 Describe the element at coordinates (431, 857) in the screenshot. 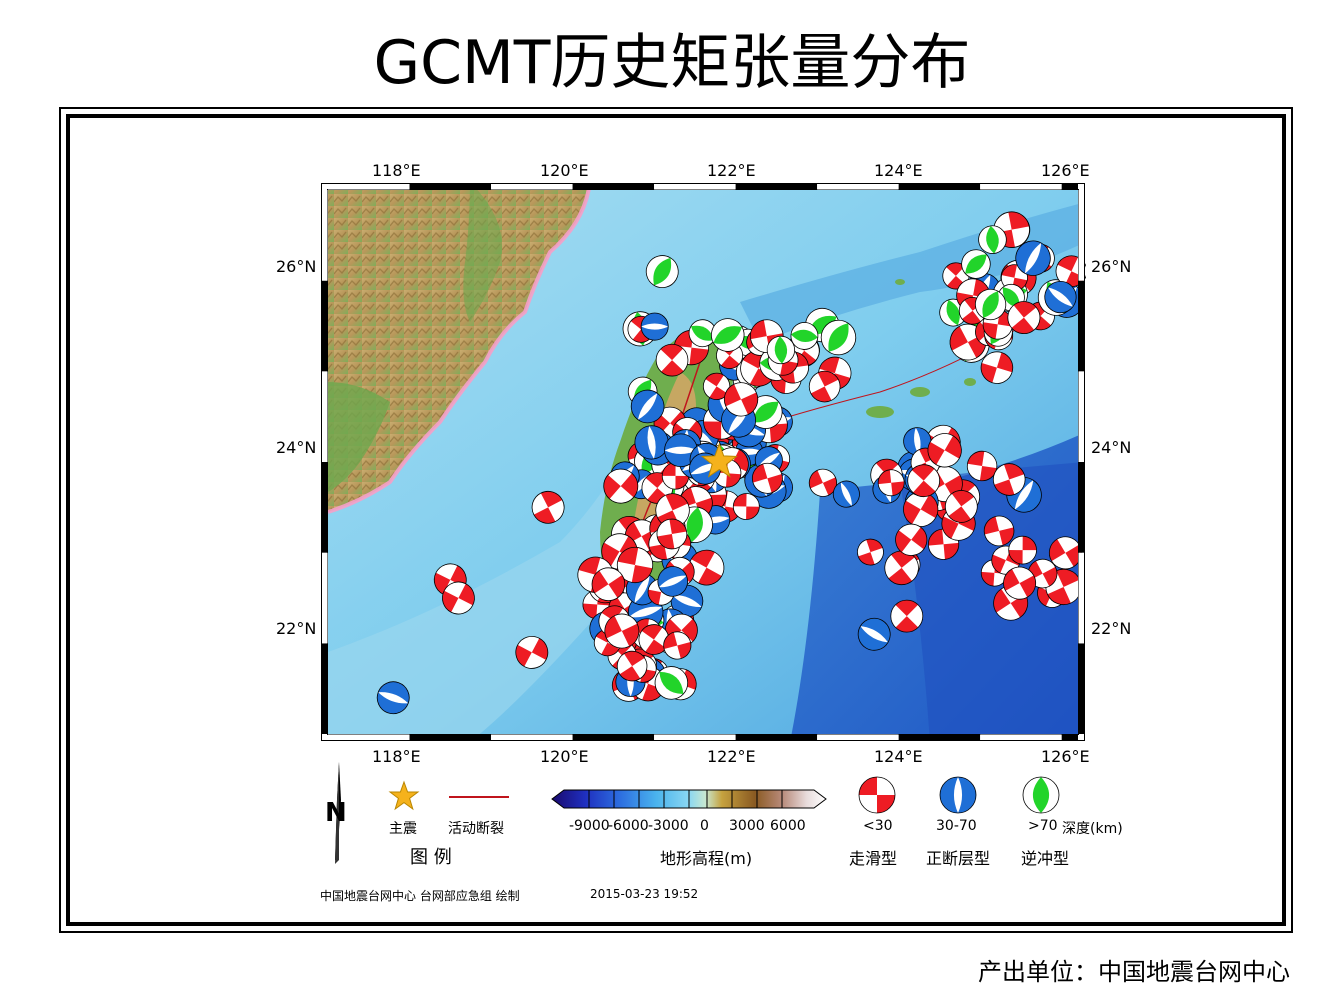

I see `legend-title: 图 例` at that location.